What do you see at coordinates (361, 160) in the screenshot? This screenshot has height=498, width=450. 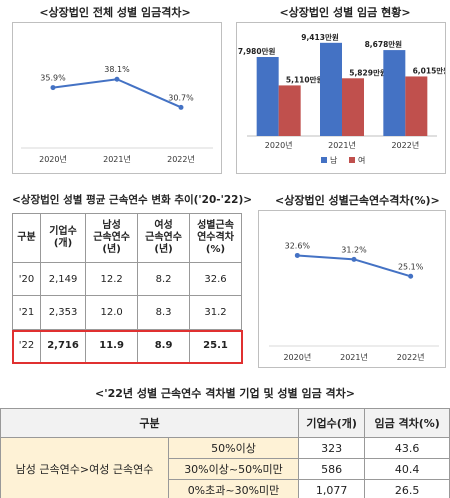 I see `legend-label: 여` at bounding box center [361, 160].